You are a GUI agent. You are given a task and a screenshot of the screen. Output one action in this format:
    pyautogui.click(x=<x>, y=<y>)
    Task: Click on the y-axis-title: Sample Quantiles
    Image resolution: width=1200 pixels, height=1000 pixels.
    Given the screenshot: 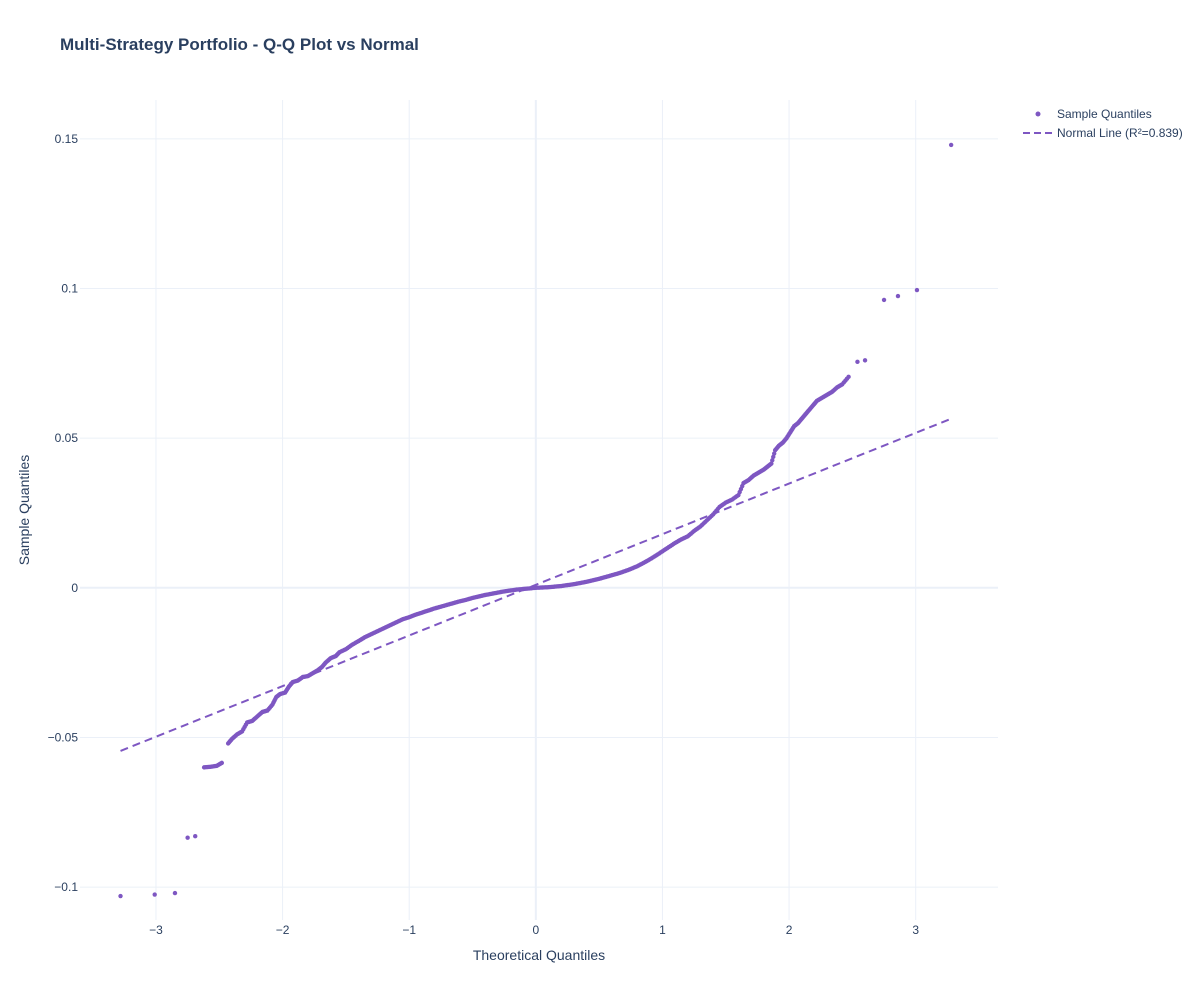 What is the action you would take?
    pyautogui.click(x=24, y=510)
    